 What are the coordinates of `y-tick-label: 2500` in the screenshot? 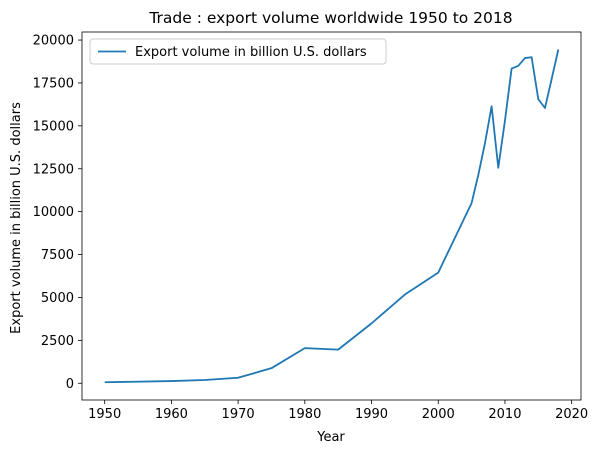 It's located at (57, 341).